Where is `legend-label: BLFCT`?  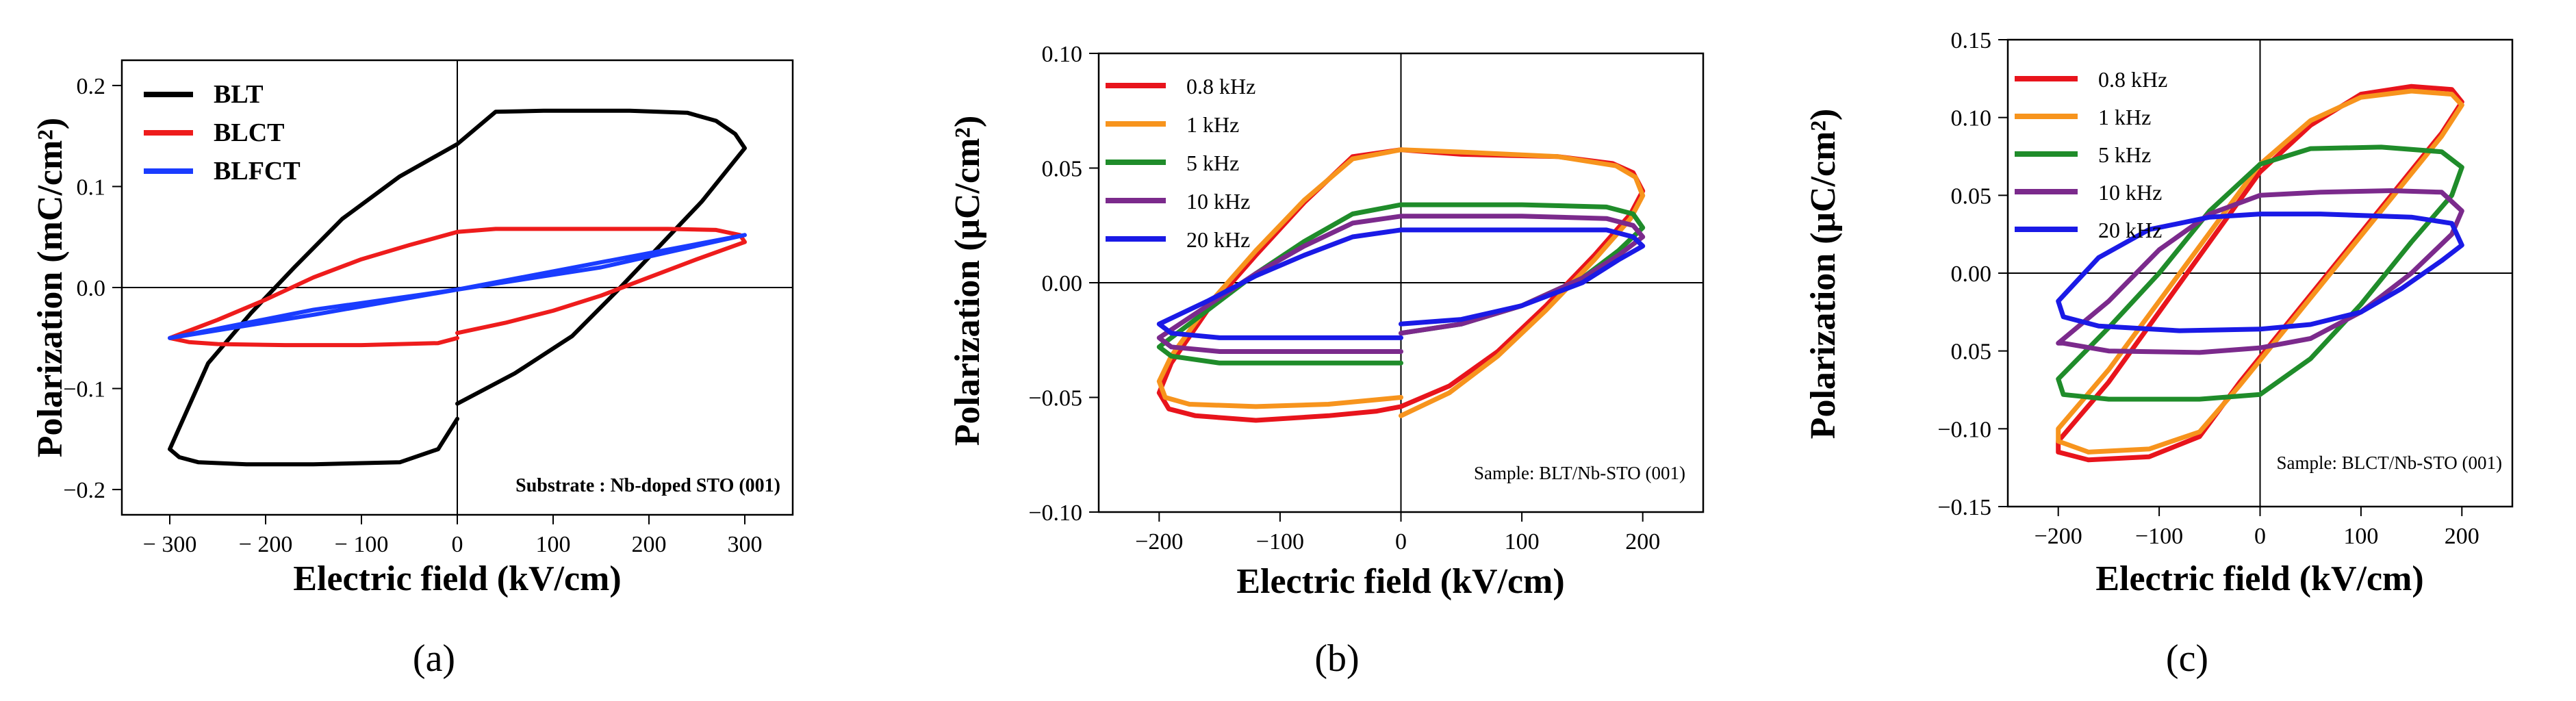
legend-label: BLFCT is located at coordinates (257, 171).